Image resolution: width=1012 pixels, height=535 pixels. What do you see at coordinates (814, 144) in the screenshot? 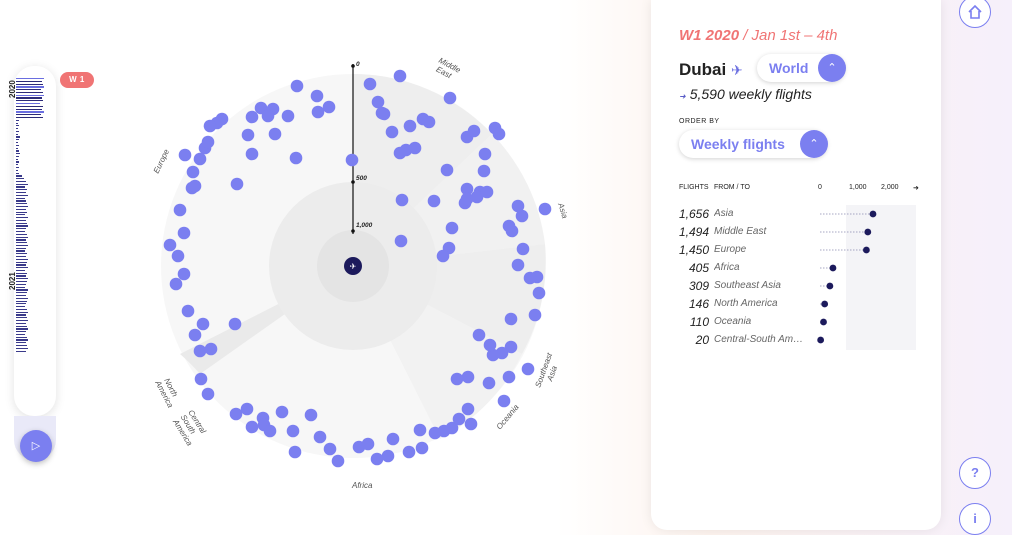
I see `order-by-chevron-button: ⌃` at bounding box center [814, 144].